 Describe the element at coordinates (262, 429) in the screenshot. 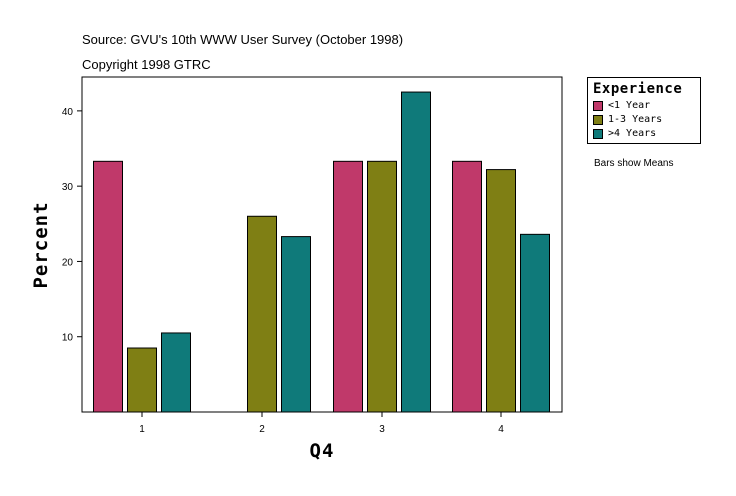

I see `x-tick-label: 2` at that location.